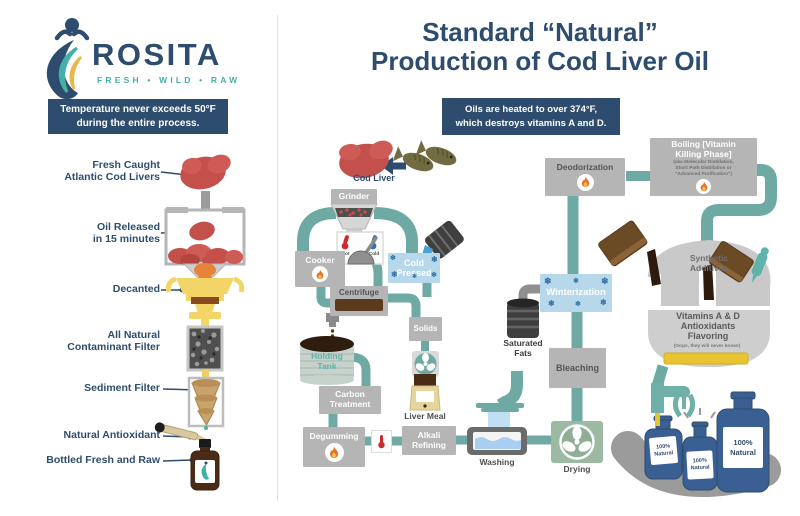 This screenshot has width=800, height=516. I want to click on boiling-label: Boiling [Vitamin Killing Phase], so click(703, 148).